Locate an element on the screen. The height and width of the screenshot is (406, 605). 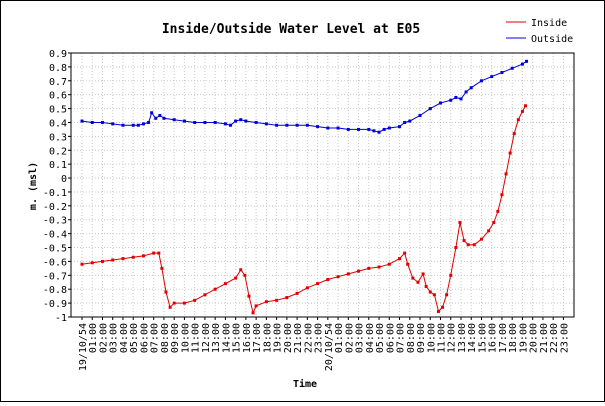
x-tick-label: 12:00 is located at coordinates (452, 338).